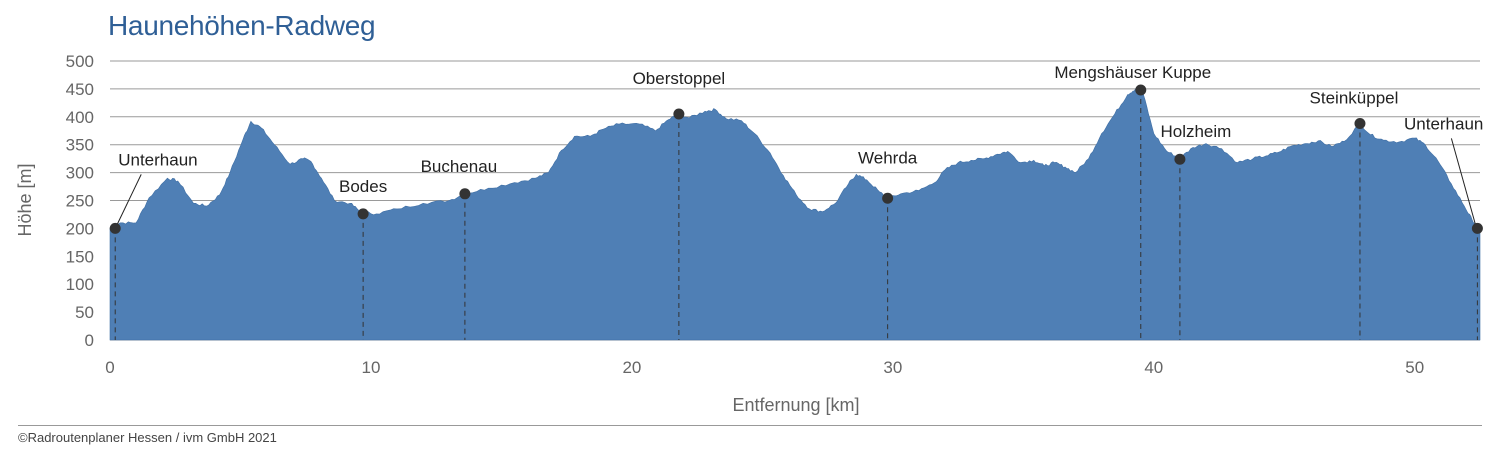 This screenshot has height=452, width=1506. I want to click on footer-divider, so click(750, 425).